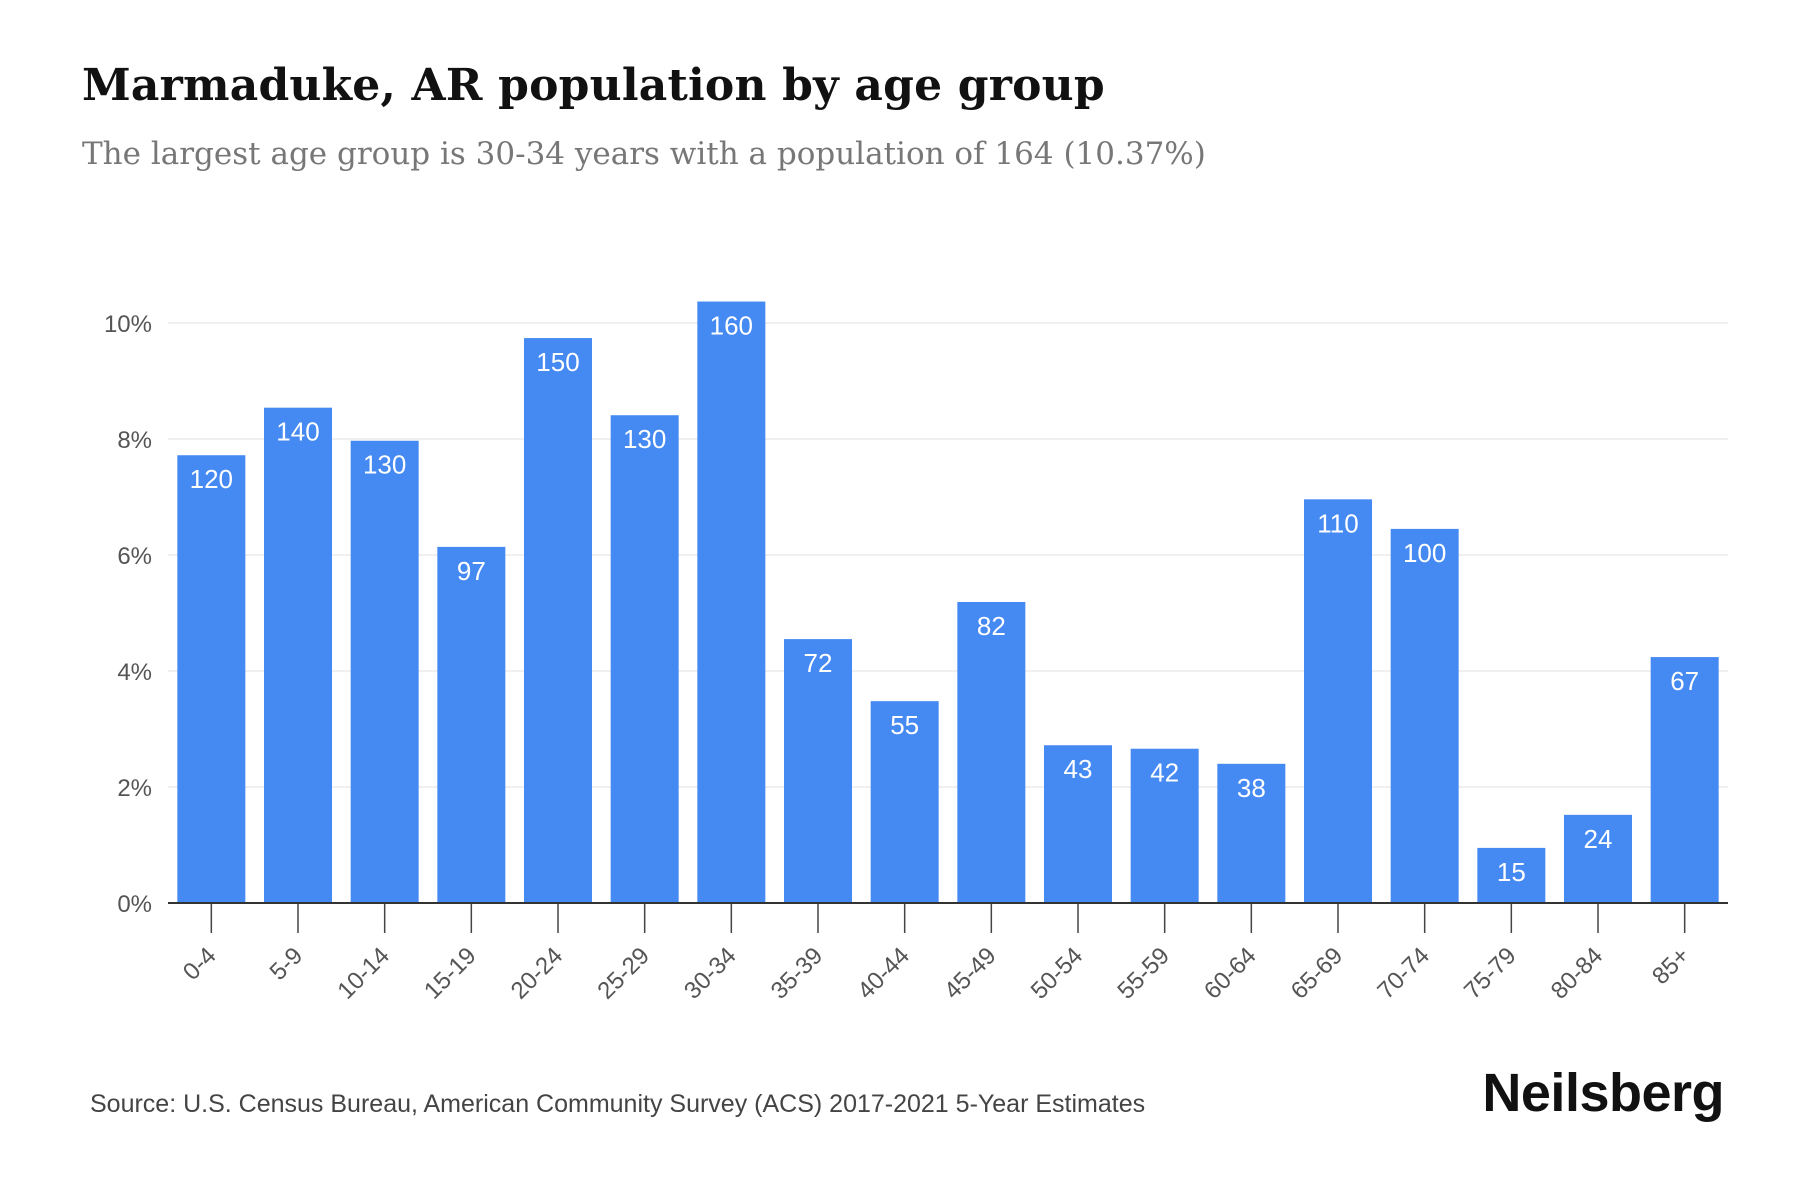 The image size is (1800, 1200). What do you see at coordinates (710, 973) in the screenshot?
I see `x-tick-label: 30-34` at bounding box center [710, 973].